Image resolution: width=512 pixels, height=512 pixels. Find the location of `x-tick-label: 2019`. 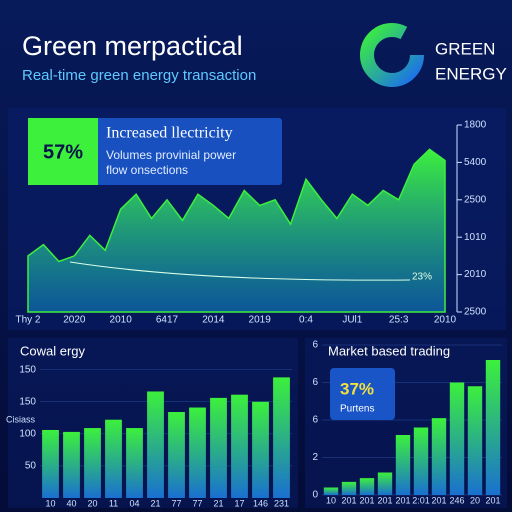

x-tick-label: 2019 is located at coordinates (260, 320).